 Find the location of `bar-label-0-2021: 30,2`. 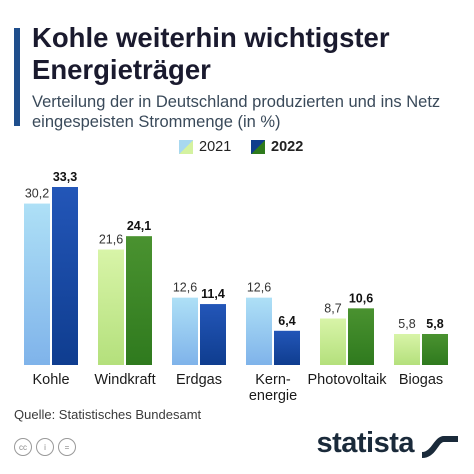

bar-label-0-2021: 30,2 is located at coordinates (37, 194).